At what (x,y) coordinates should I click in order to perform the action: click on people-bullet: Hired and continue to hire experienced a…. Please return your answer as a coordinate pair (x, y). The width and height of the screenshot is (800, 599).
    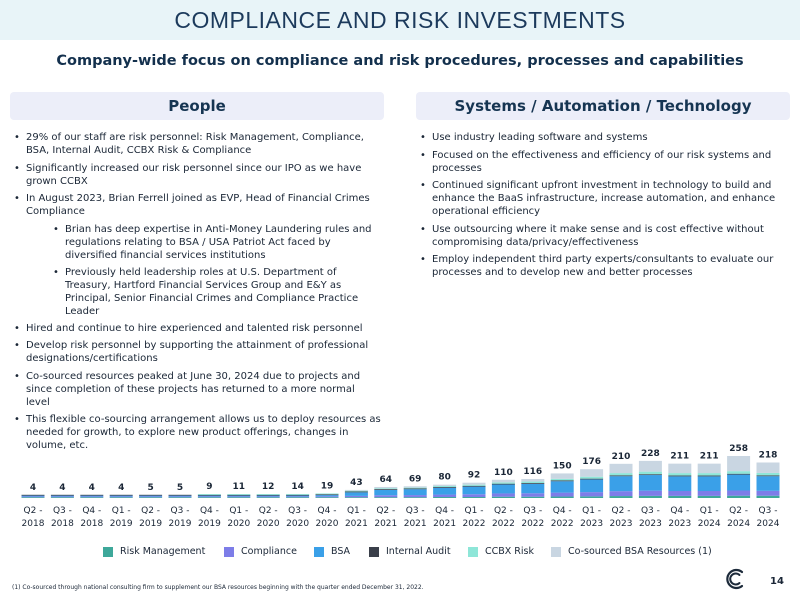
    Looking at the image, I should click on (196, 328).